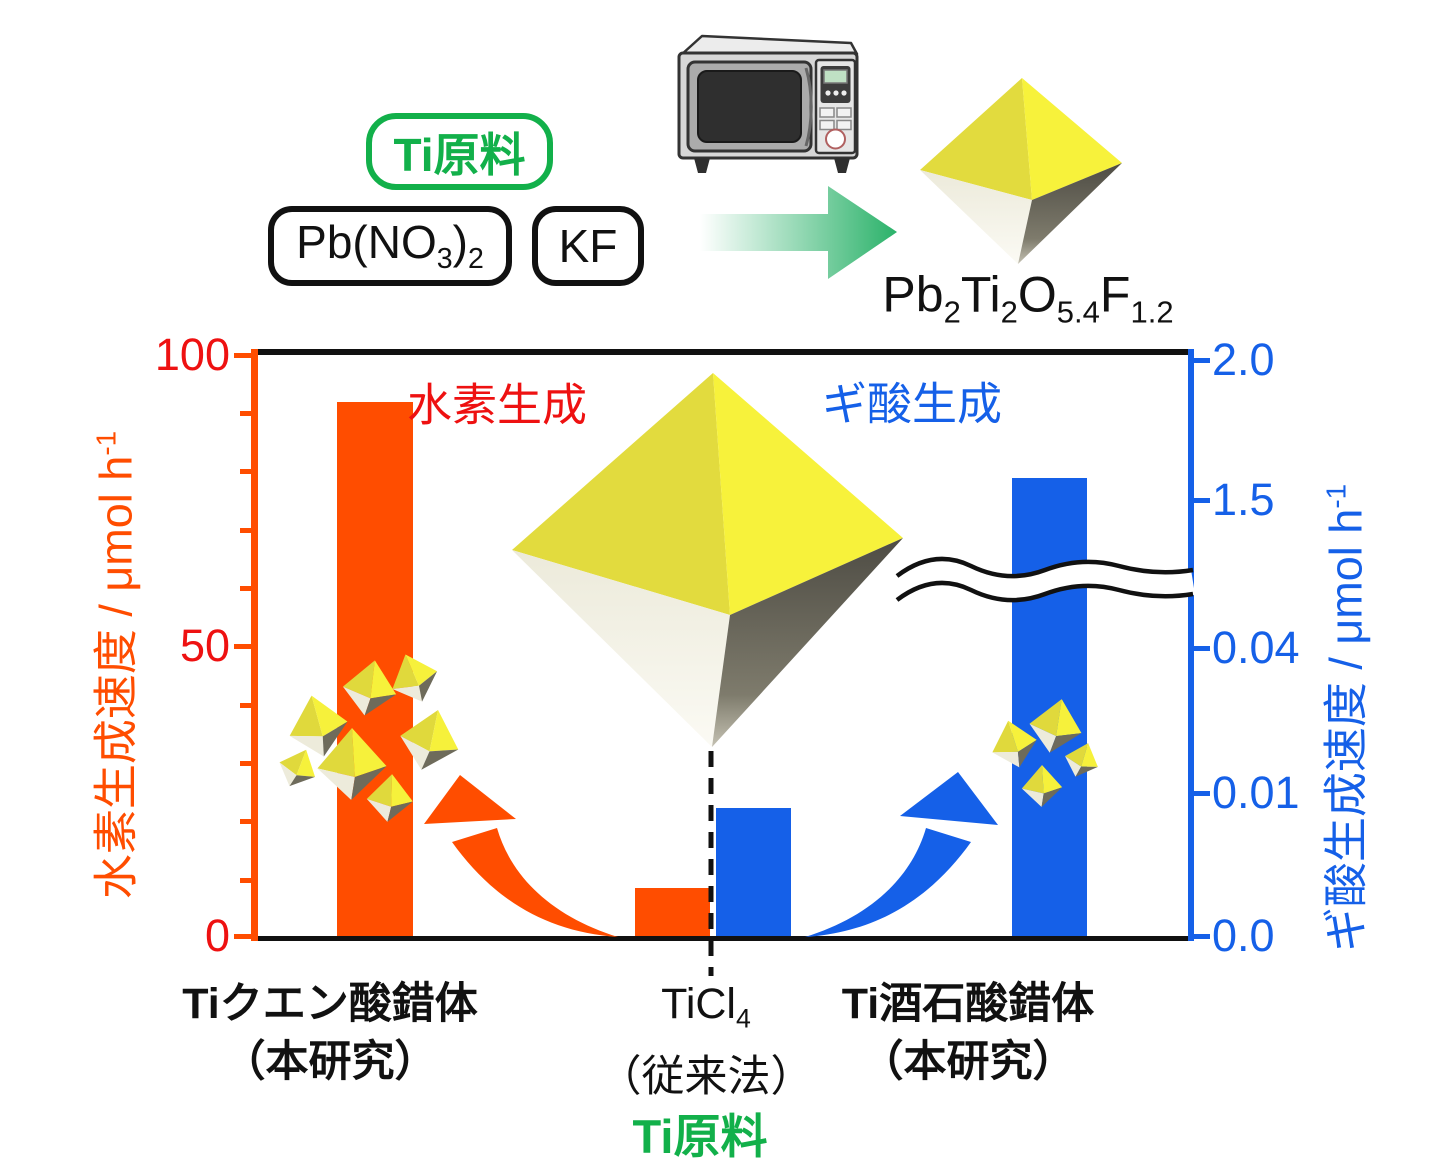 This screenshot has width=1440, height=1166. I want to click on category-ticl4: TiCl4 （従来法）, so click(706, 1040).